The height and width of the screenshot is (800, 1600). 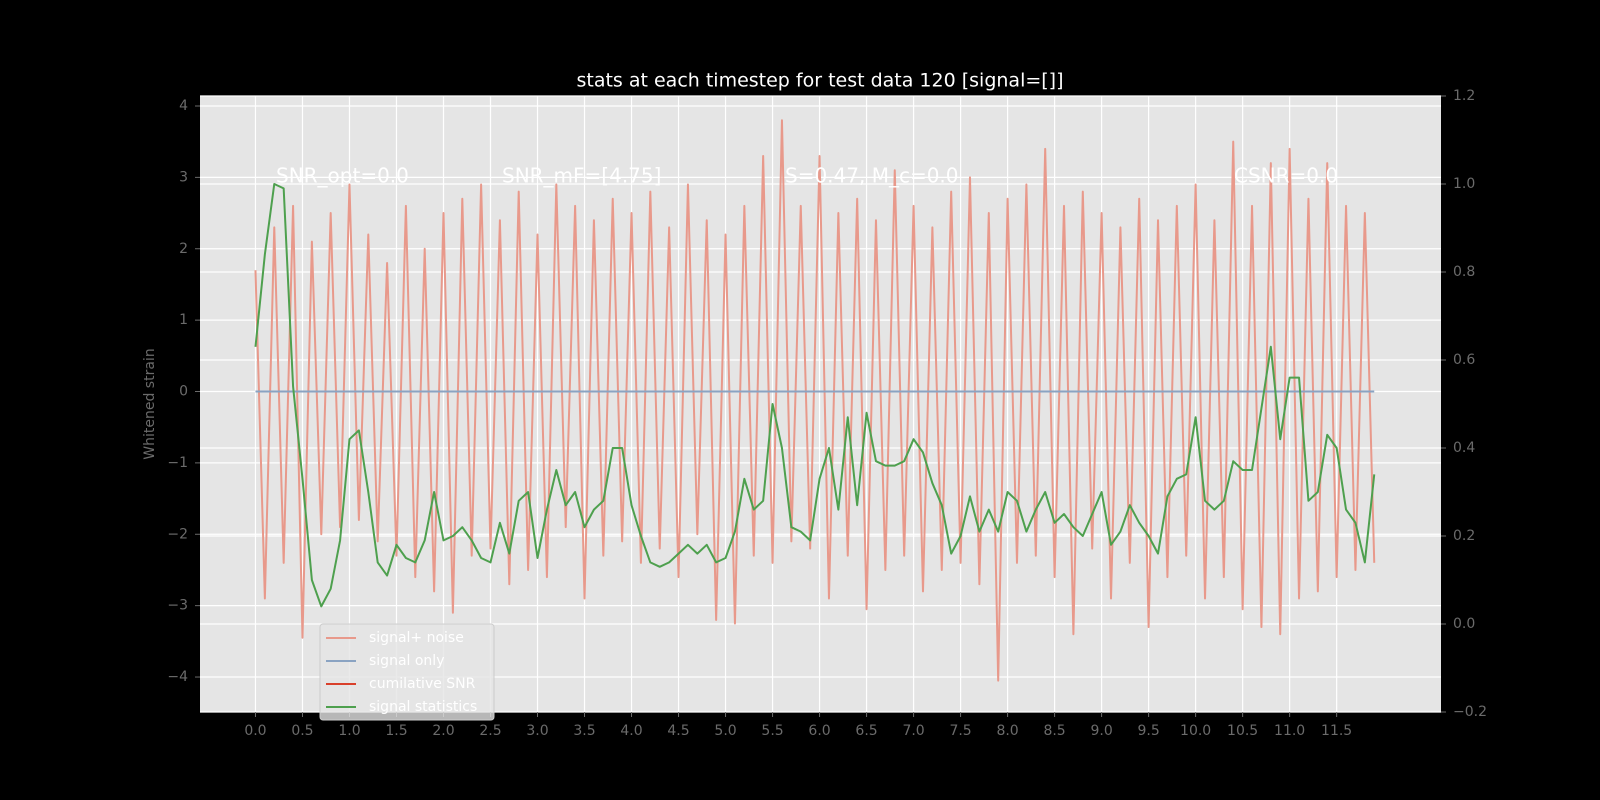 I want to click on y-axis-label: Whitened strain, so click(x=150, y=403).